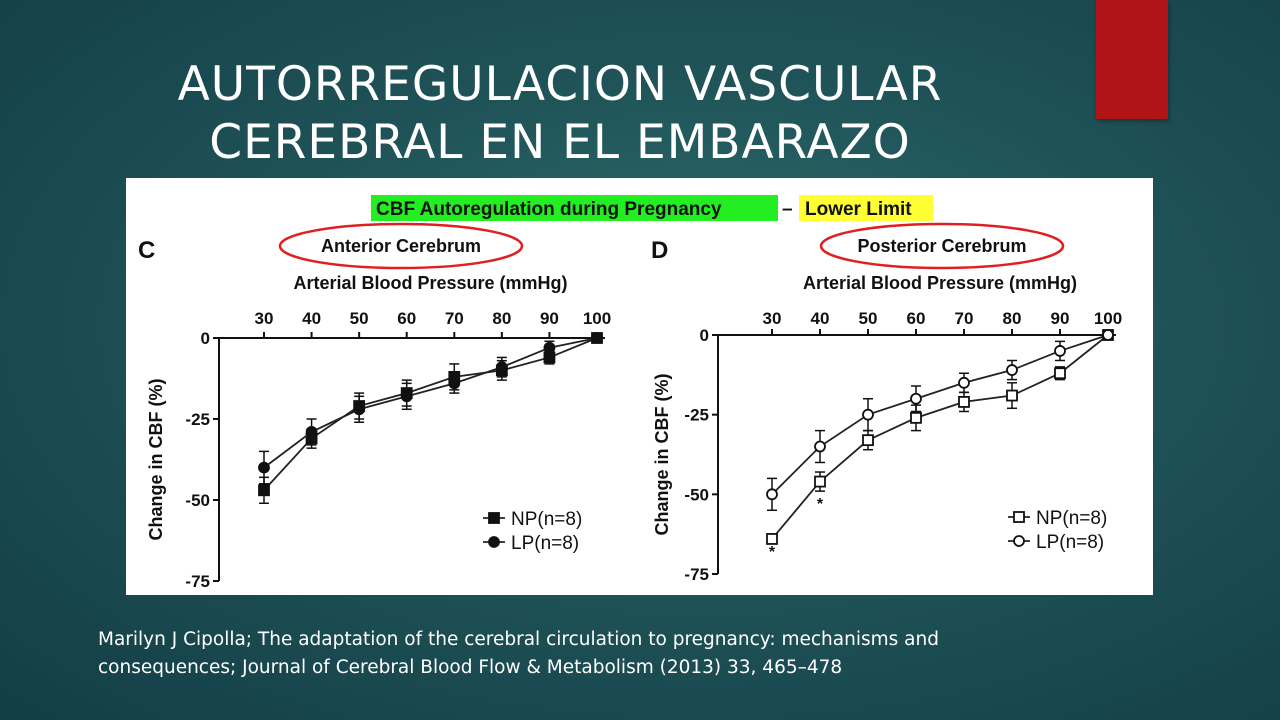 The height and width of the screenshot is (720, 1280). I want to click on panel-letter: C, so click(146, 250).